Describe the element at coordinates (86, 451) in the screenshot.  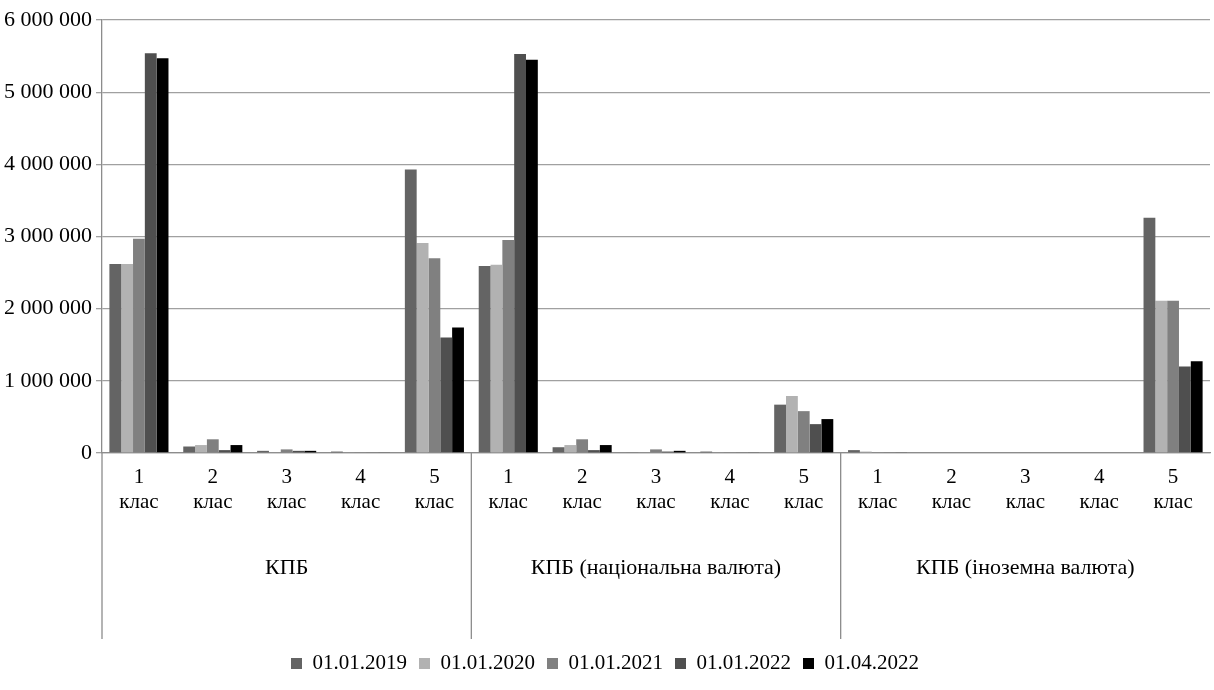
I see `y-tick-label: 0` at that location.